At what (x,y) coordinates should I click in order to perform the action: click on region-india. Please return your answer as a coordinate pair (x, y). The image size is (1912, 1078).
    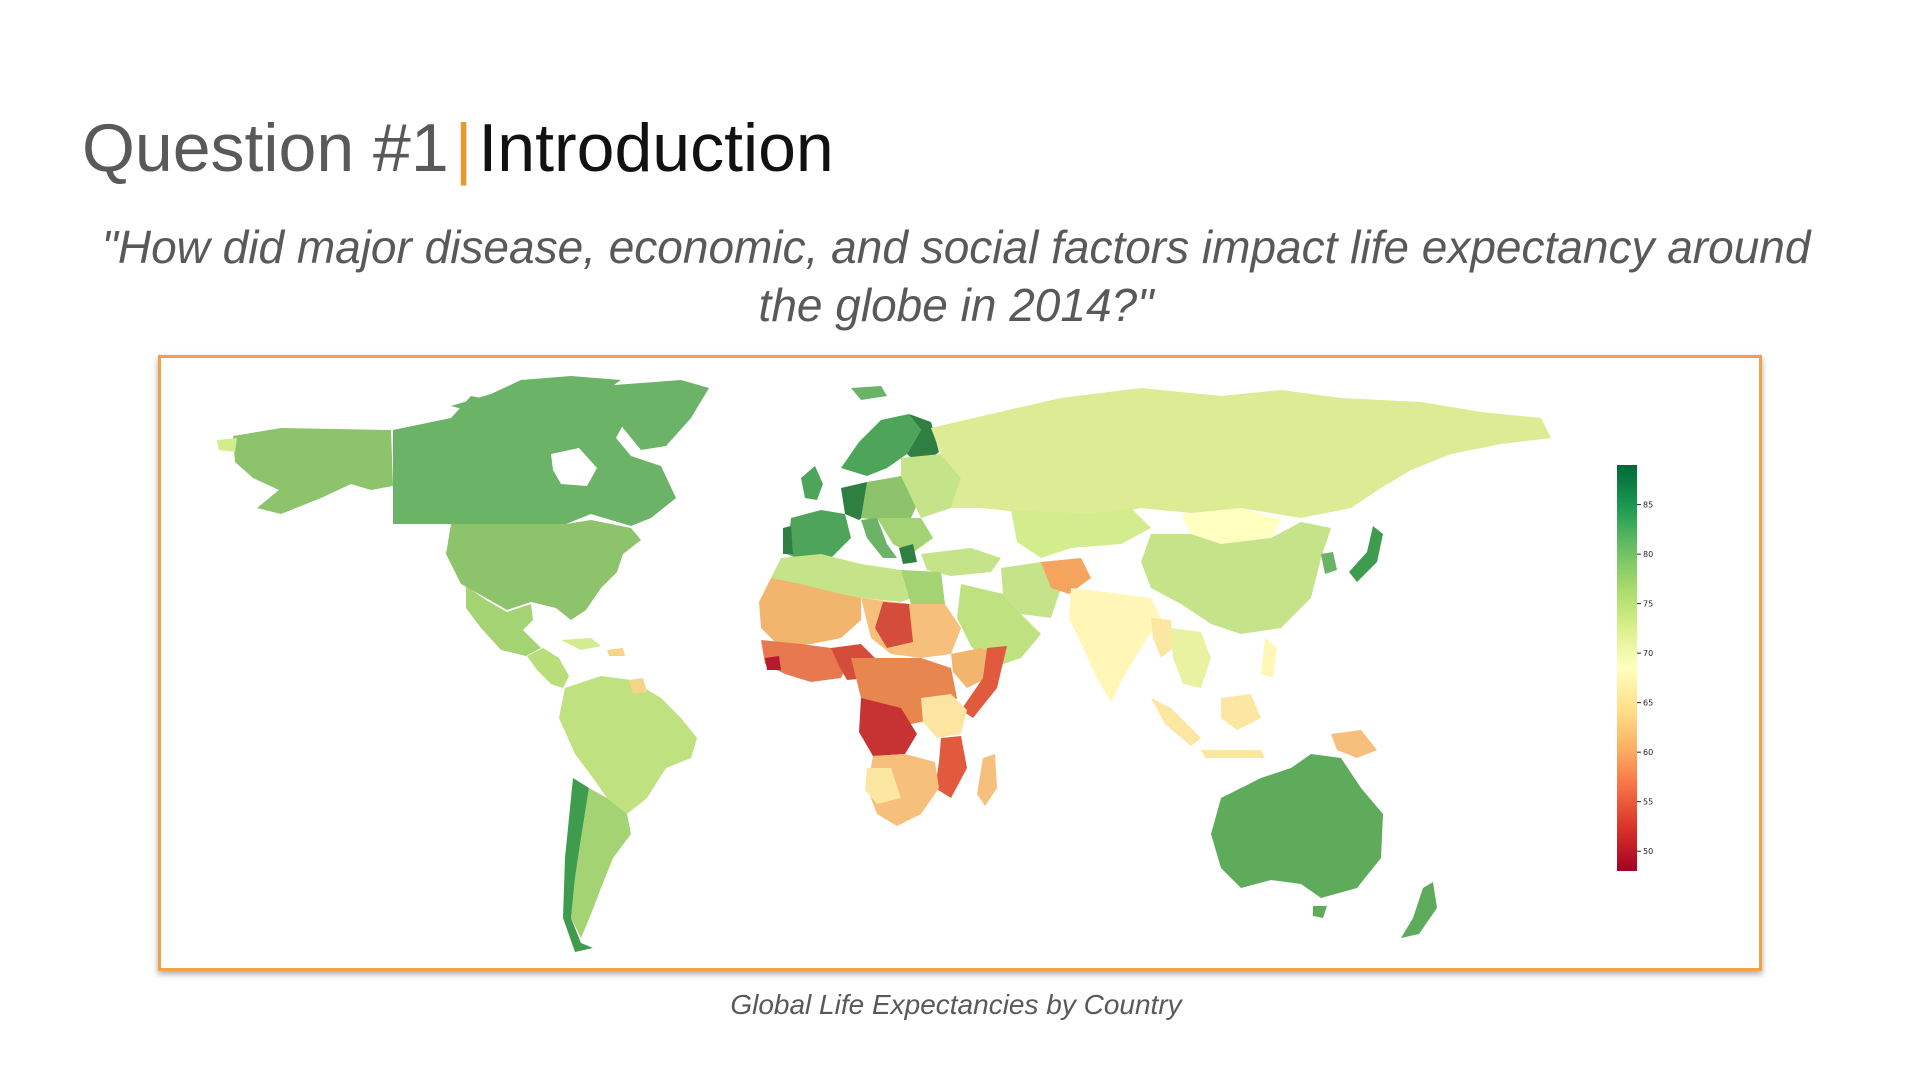
    Looking at the image, I should click on (1115, 645).